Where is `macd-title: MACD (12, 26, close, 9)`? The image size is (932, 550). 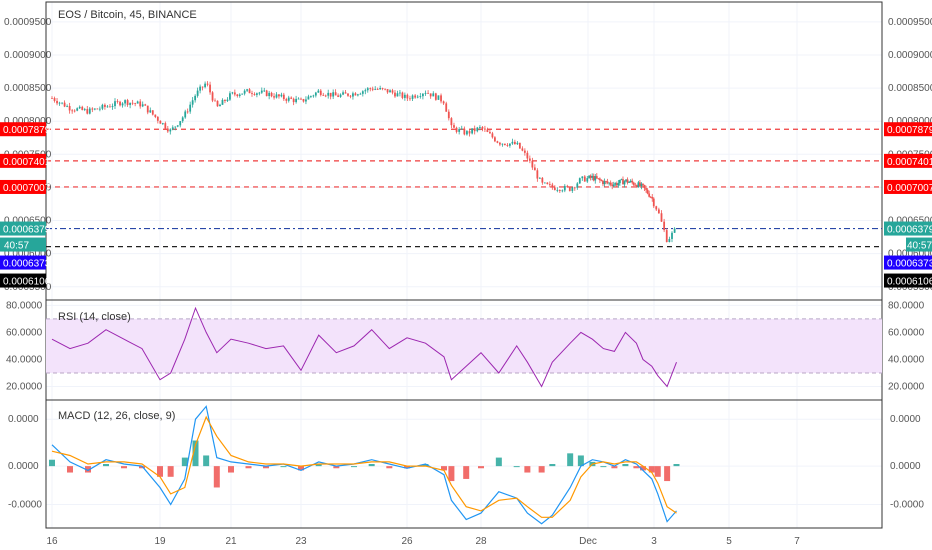
macd-title: MACD (12, 26, close, 9) is located at coordinates (116, 416).